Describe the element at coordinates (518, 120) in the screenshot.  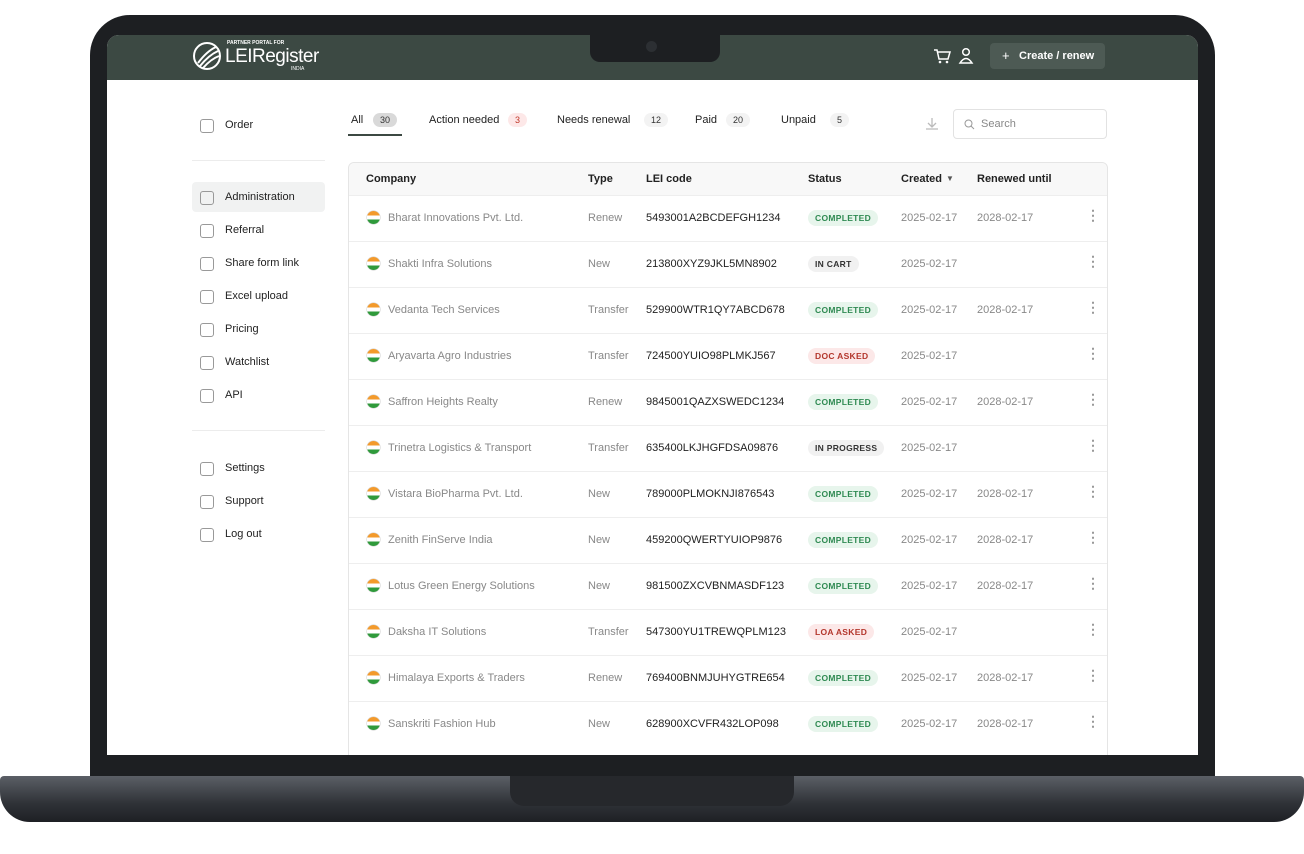
I see `tab-count: 3` at that location.